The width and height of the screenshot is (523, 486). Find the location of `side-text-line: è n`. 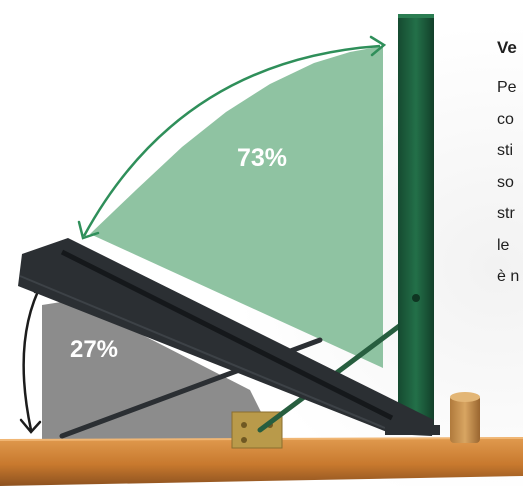

side-text-line: è n is located at coordinates (508, 276).